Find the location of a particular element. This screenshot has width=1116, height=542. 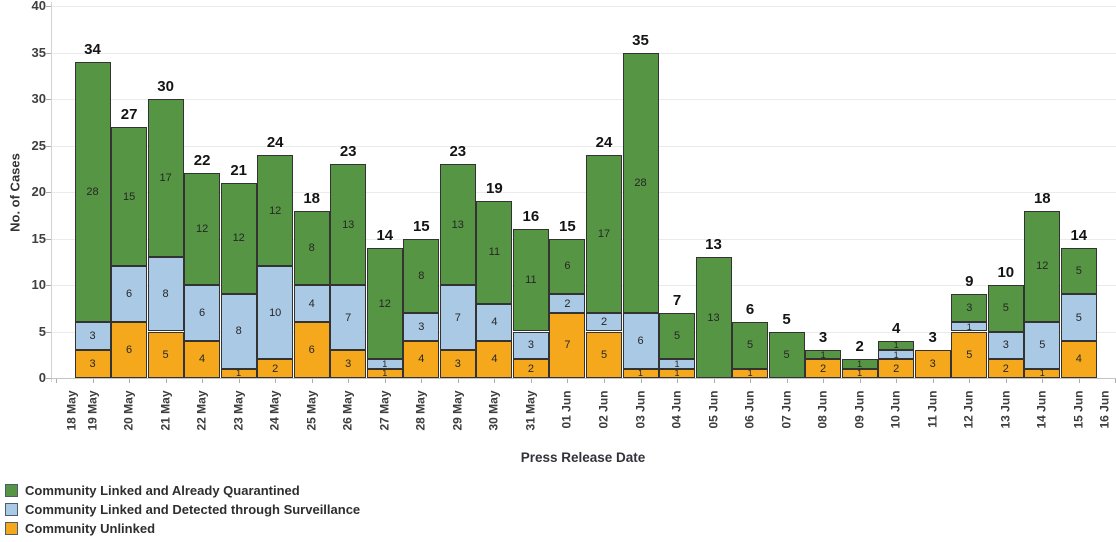

bar-segment-value: 17 is located at coordinates (604, 233).